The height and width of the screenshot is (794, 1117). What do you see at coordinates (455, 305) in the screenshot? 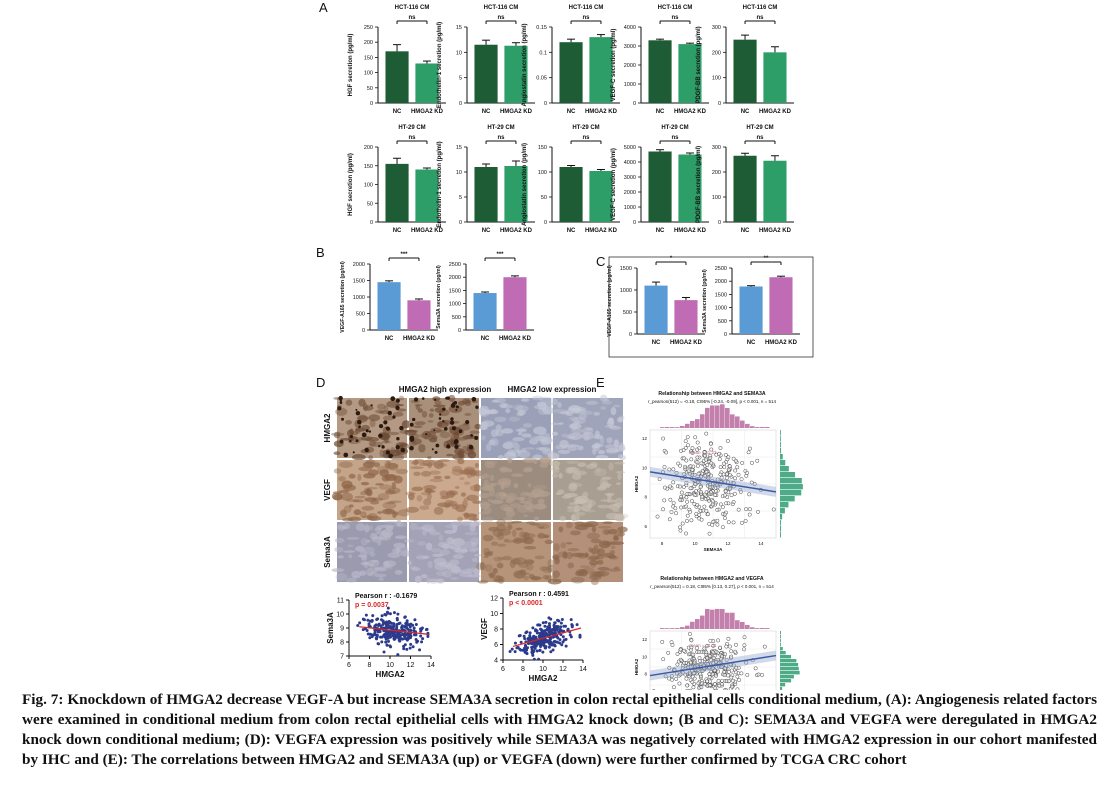
I see `y-tick-label: 1000` at bounding box center [455, 305].